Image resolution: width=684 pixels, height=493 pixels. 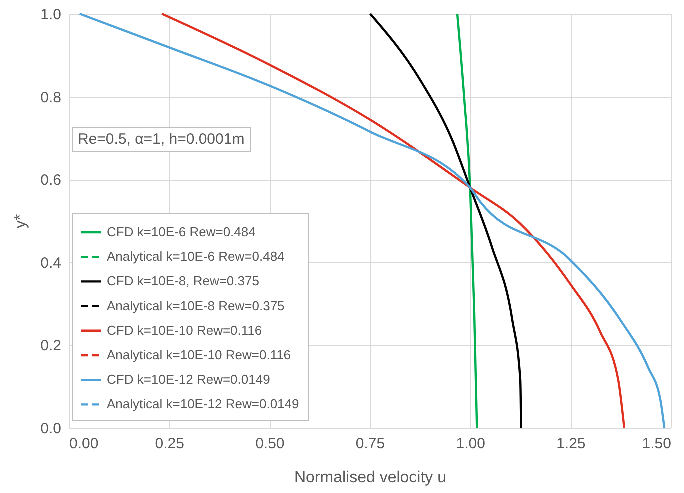 I want to click on x-tick-label: 1.50, so click(x=657, y=444).